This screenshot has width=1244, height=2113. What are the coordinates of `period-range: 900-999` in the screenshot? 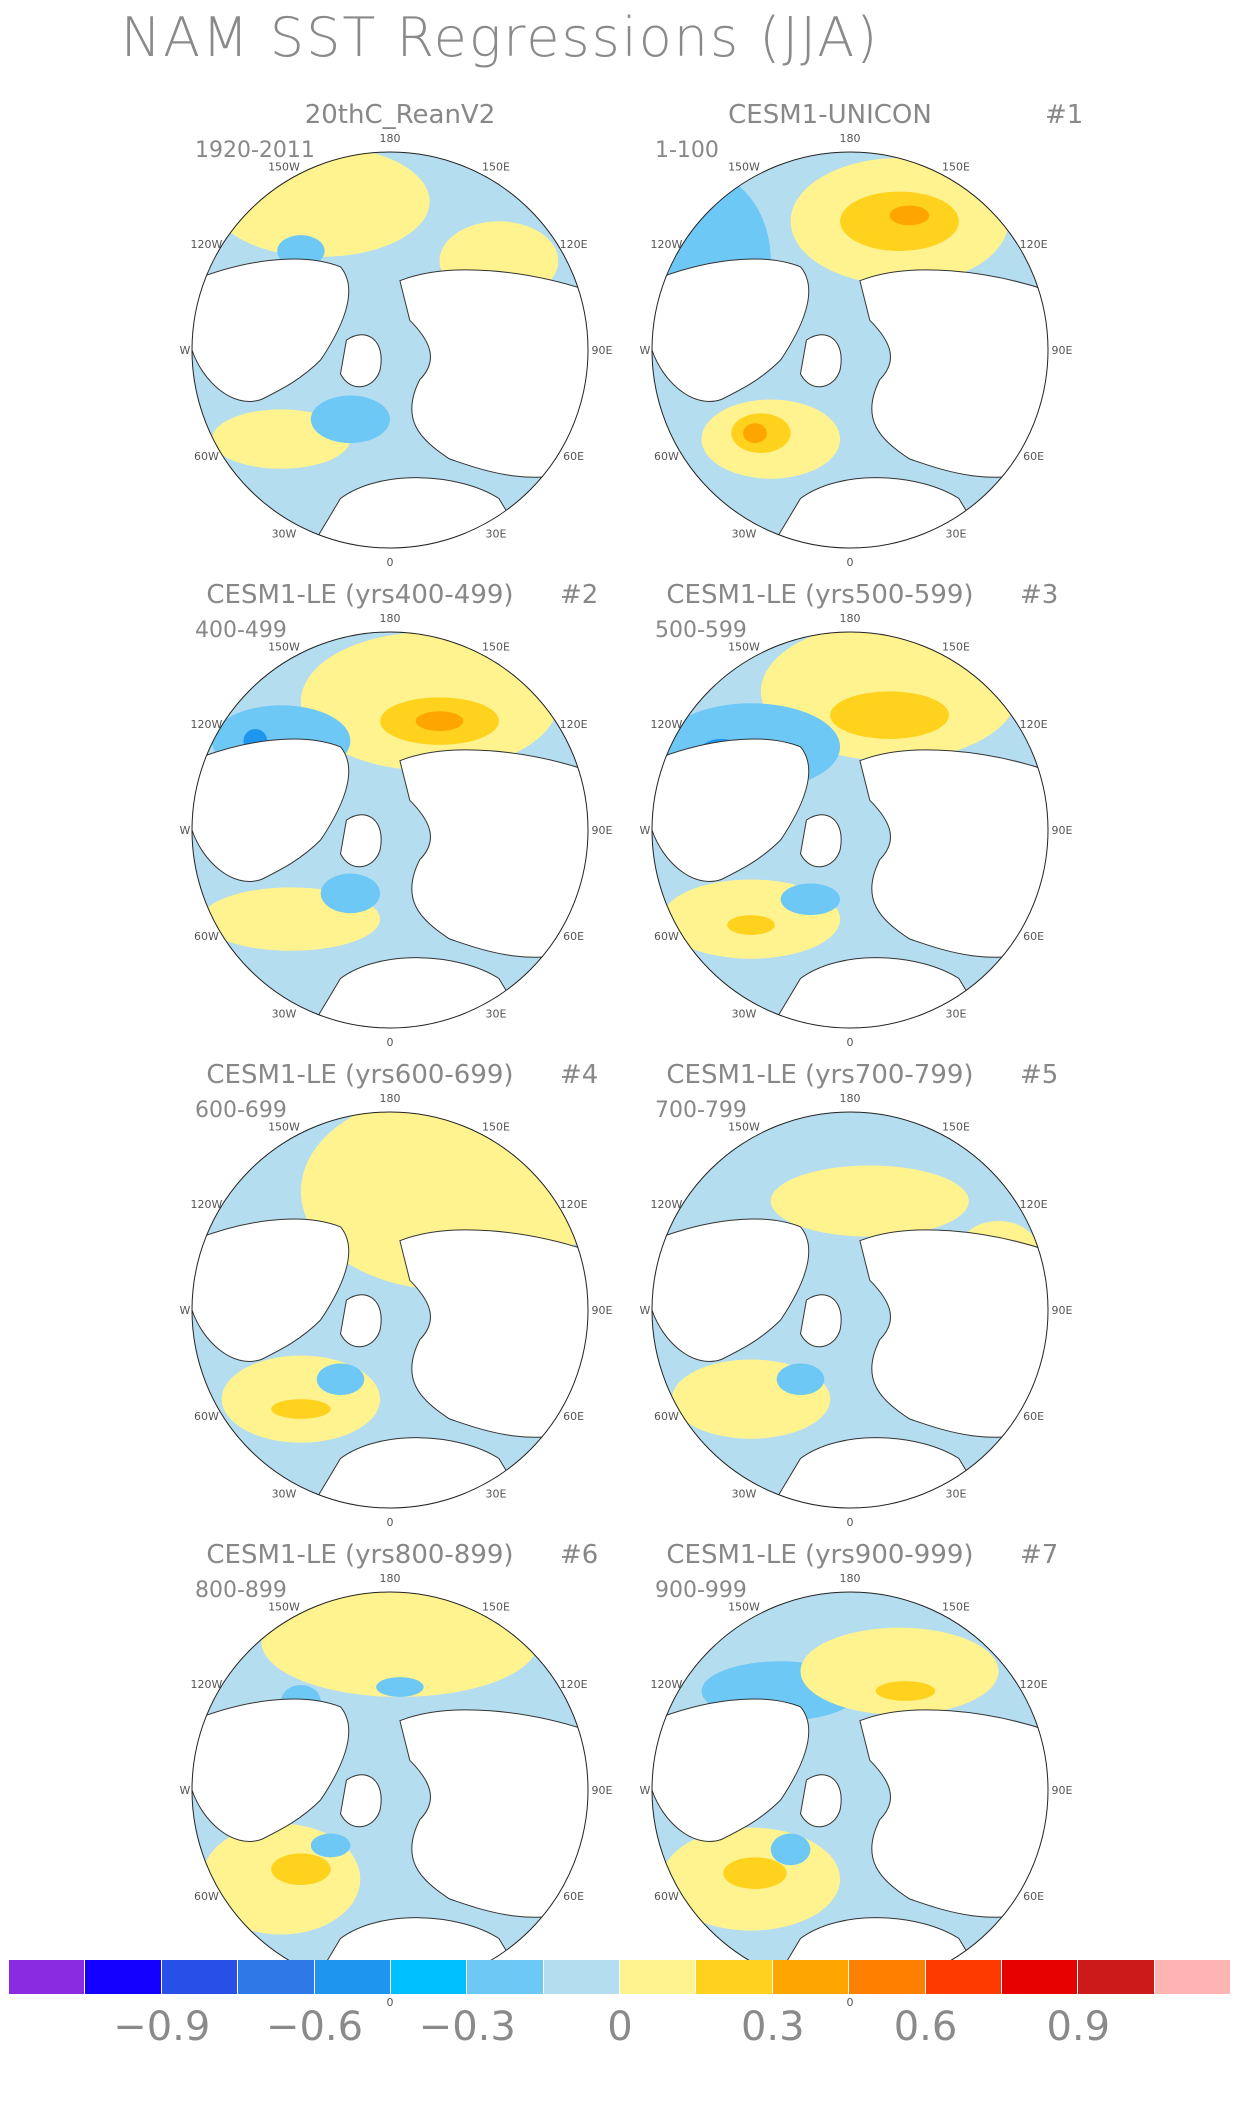 It's located at (701, 1590).